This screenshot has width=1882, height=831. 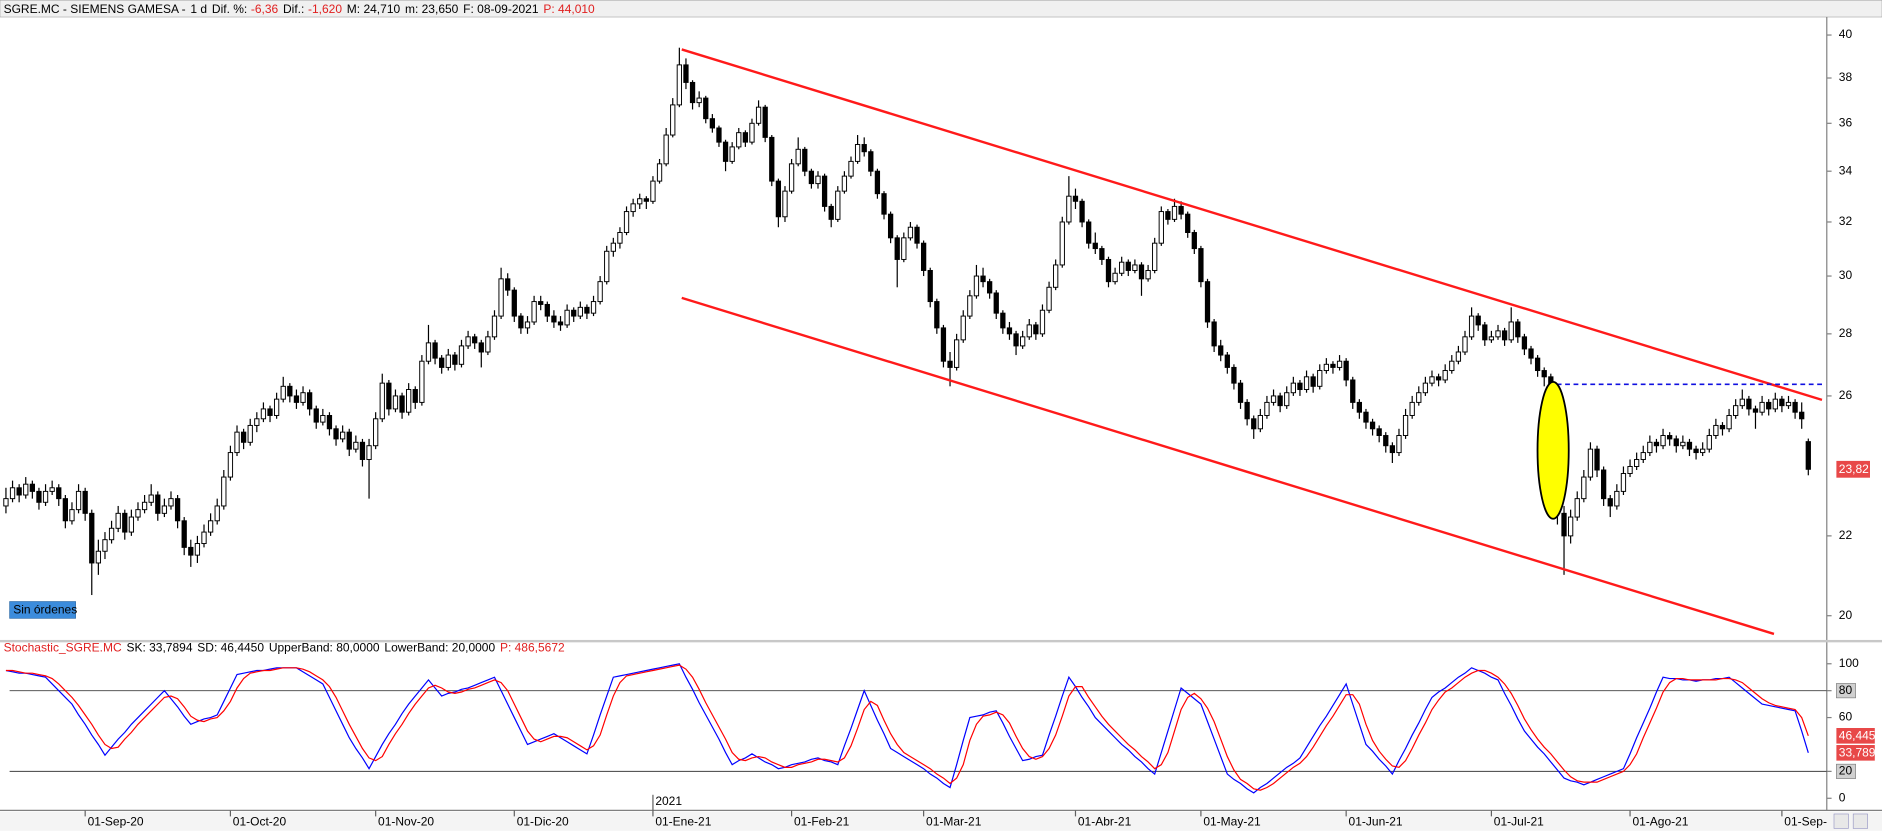 I want to click on scale-icon, so click(x=1860, y=821).